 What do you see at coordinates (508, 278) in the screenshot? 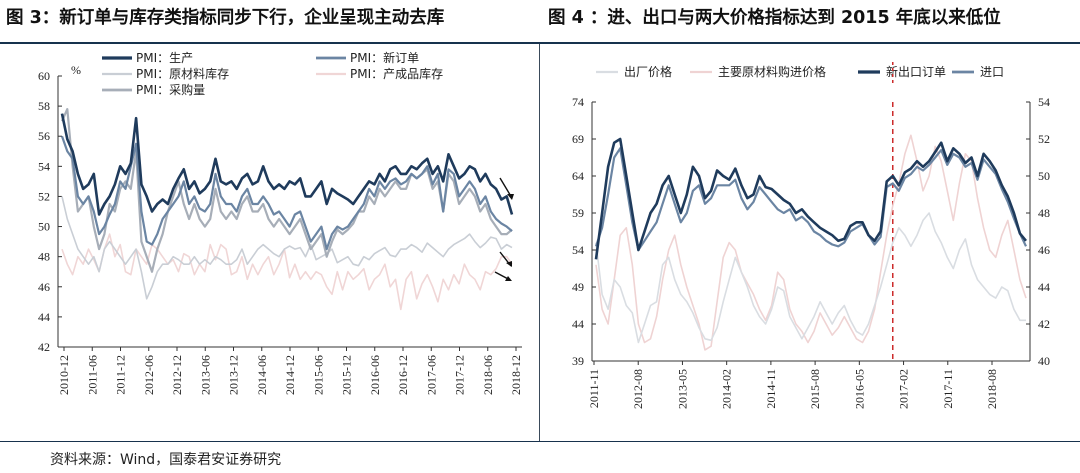
I see `trend-arrow-3-head` at bounding box center [508, 278].